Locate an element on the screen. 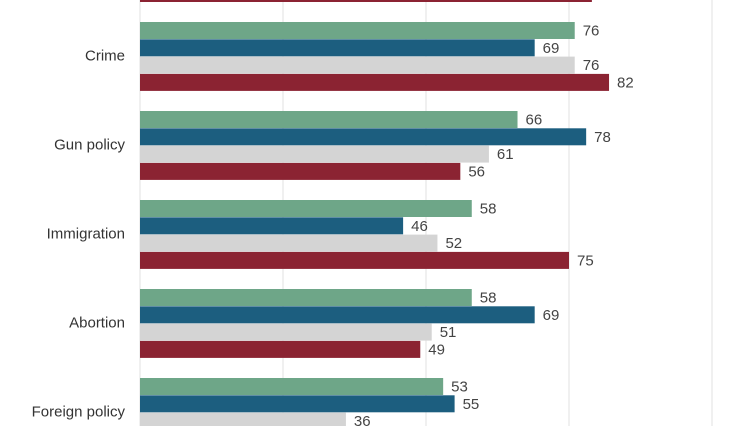 Image resolution: width=747 pixels, height=426 pixels. bar-immigration-s4 is located at coordinates (354, 260).